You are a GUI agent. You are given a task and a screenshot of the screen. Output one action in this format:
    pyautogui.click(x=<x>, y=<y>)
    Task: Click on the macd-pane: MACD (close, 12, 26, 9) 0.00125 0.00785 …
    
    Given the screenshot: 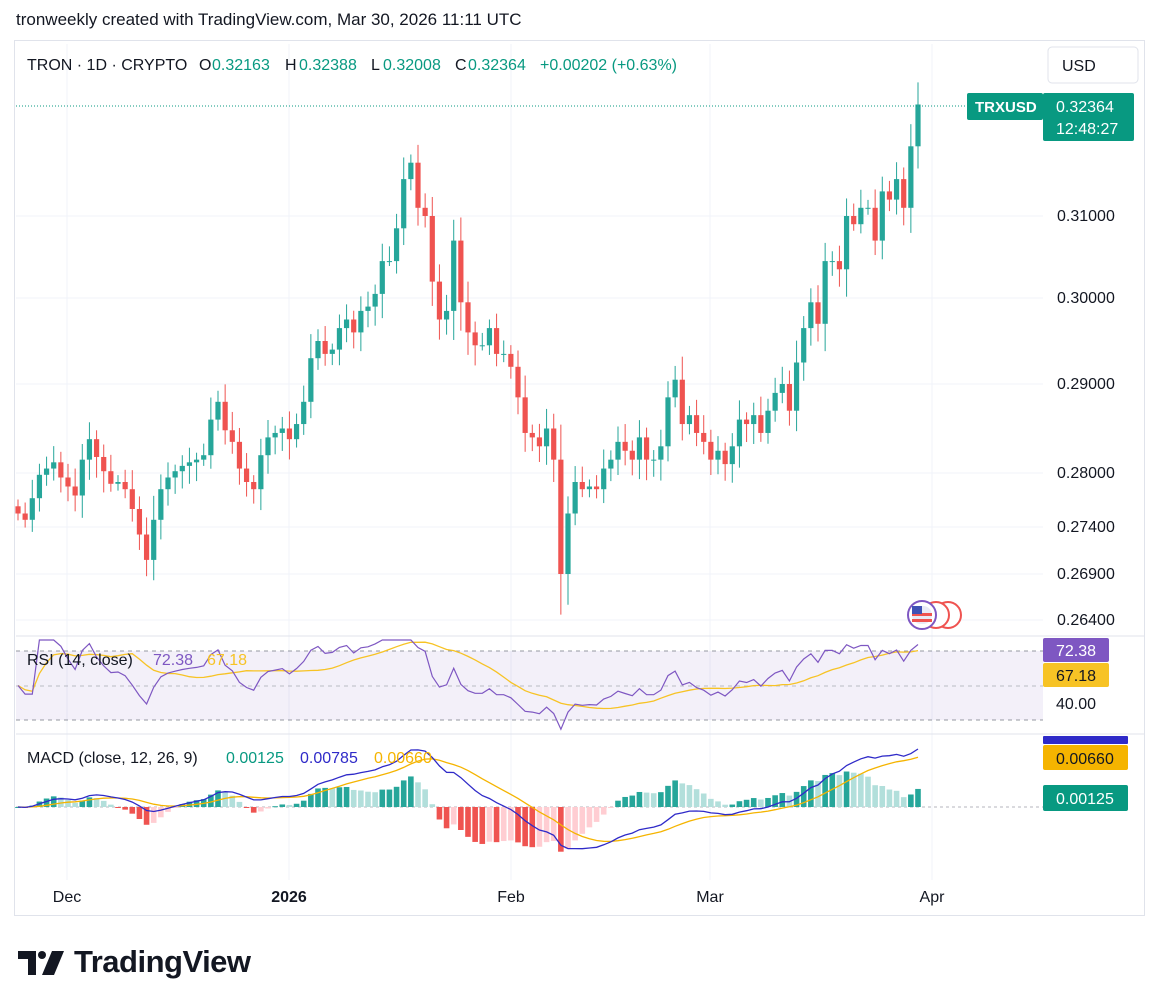 What is the action you would take?
    pyautogui.click(x=571, y=794)
    